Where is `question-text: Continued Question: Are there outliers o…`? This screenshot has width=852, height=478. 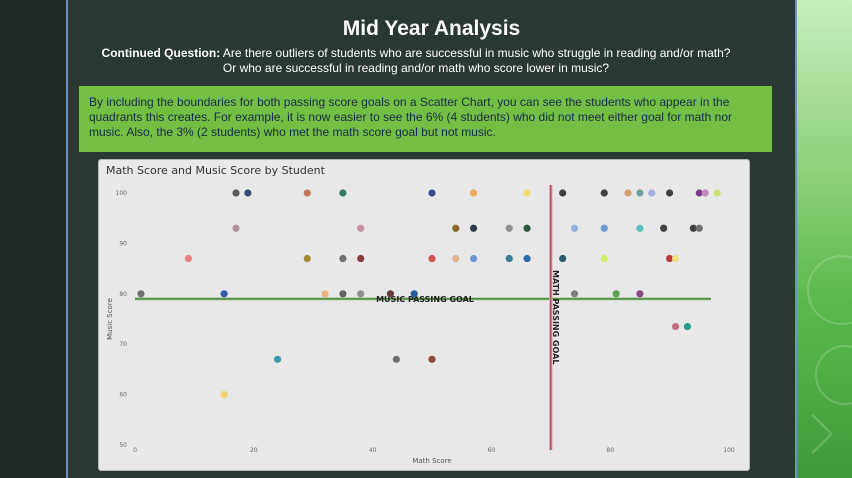
question-text: Continued Question: Are there outliers o… is located at coordinates (416, 61).